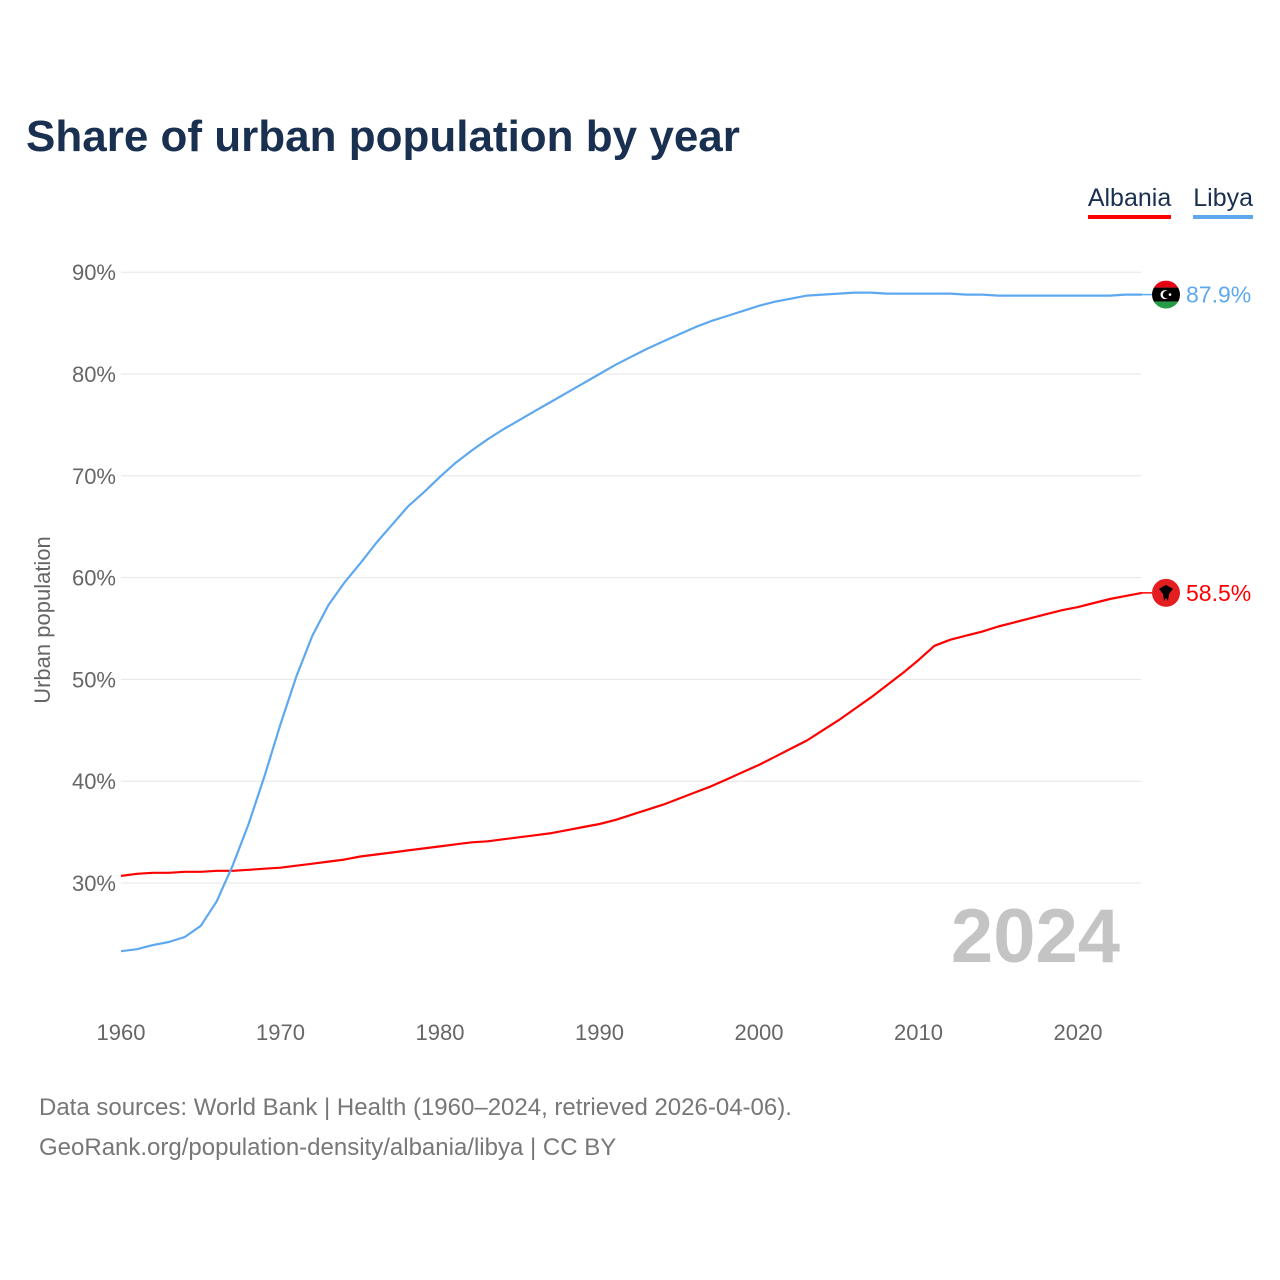 The image size is (1280, 1280). I want to click on x-tick-label: 1970, so click(280, 1032).